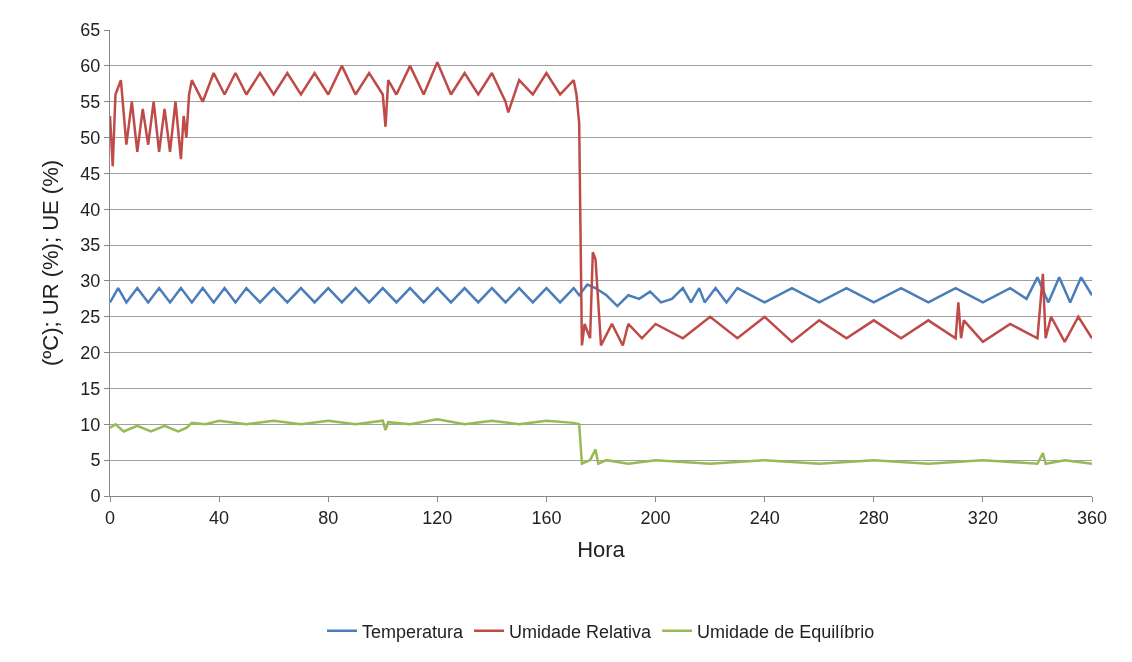 This screenshot has height=662, width=1132. I want to click on y-tick-label: 45, so click(90, 173).